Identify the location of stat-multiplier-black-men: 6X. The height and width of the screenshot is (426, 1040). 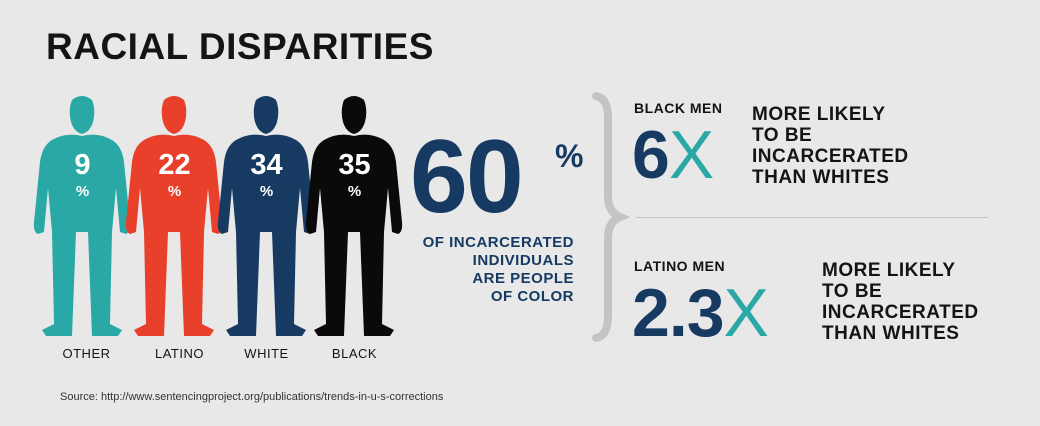
(673, 155).